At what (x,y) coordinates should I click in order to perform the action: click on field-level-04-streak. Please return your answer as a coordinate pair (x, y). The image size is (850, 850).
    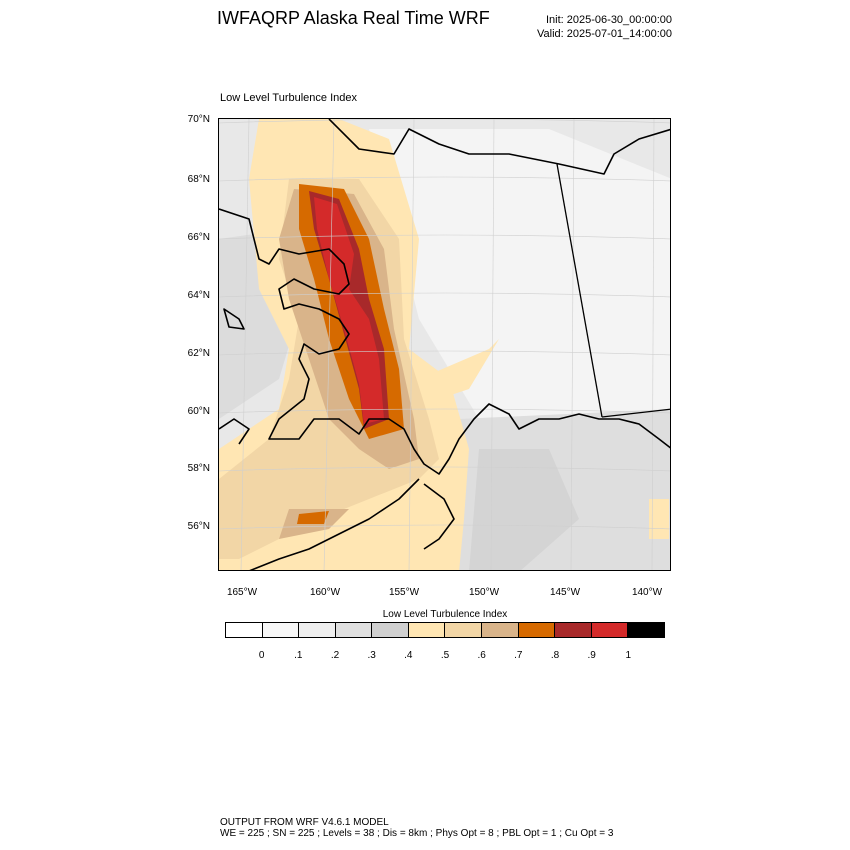
    Looking at the image, I should click on (459, 369).